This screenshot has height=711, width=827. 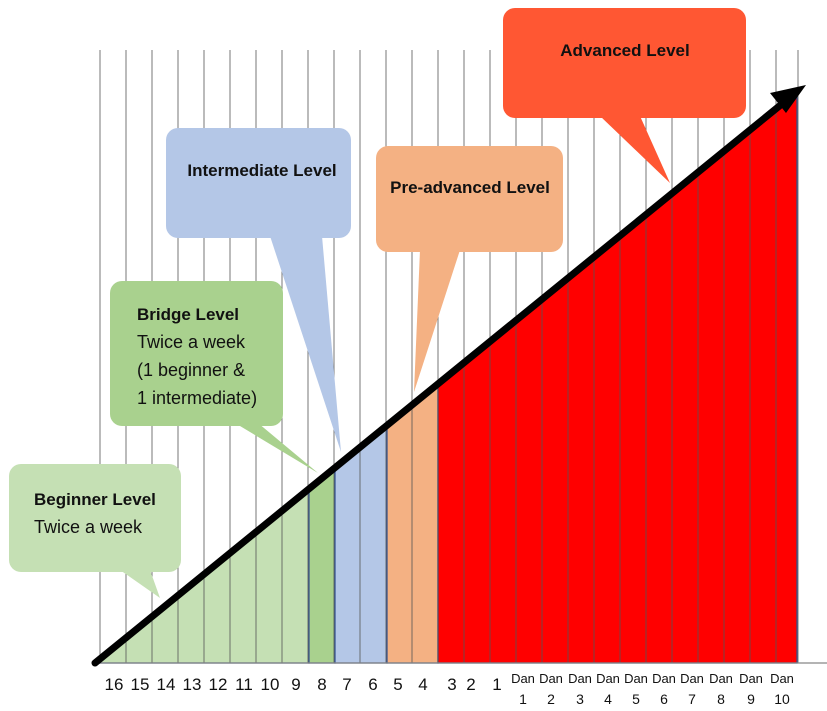 What do you see at coordinates (191, 342) in the screenshot?
I see `bridge-detail-line: Twice a week` at bounding box center [191, 342].